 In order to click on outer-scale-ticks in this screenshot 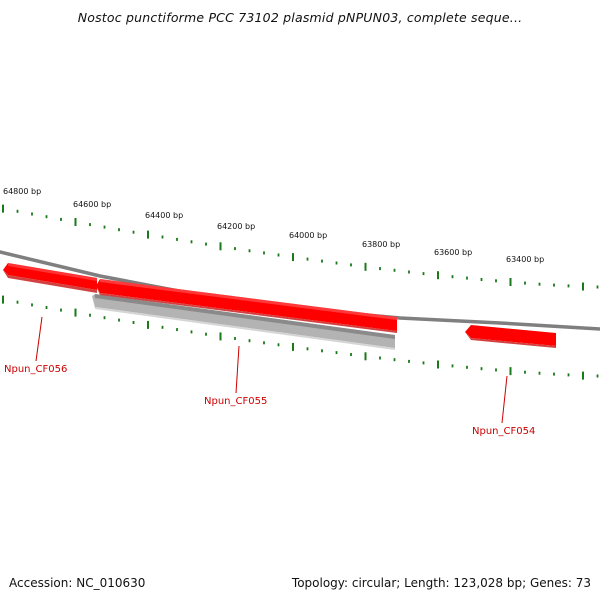, I will do `click(300, 247)`.